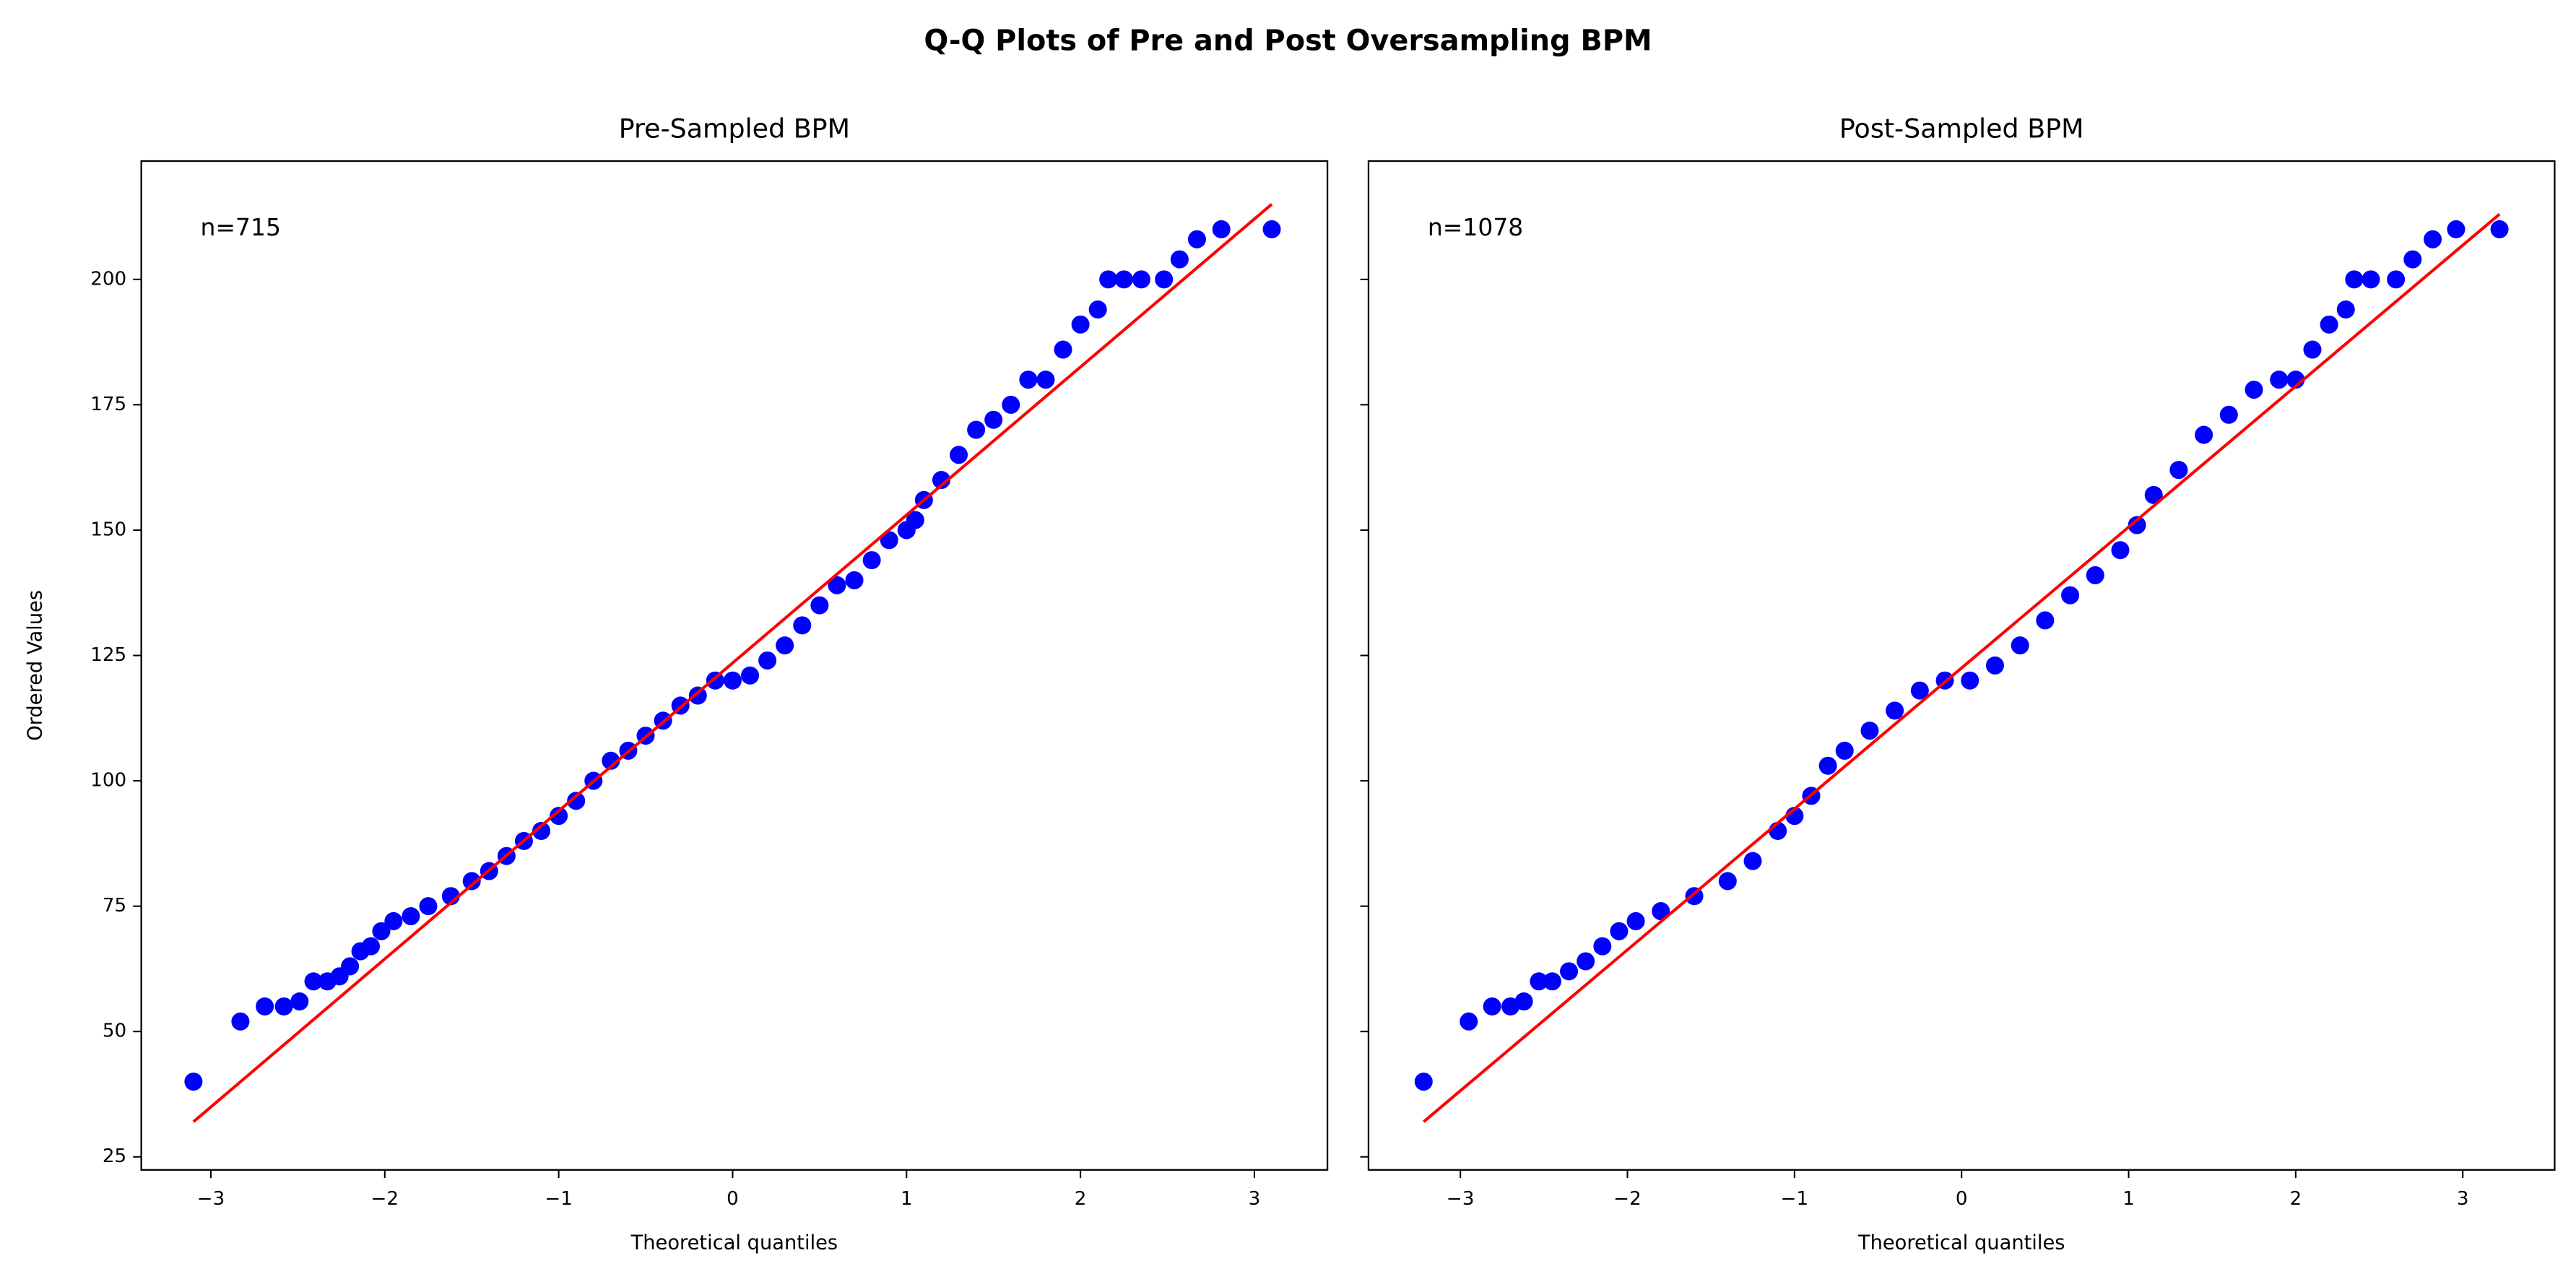  Describe the element at coordinates (114, 1031) in the screenshot. I see `y-tick-label: 50` at that location.